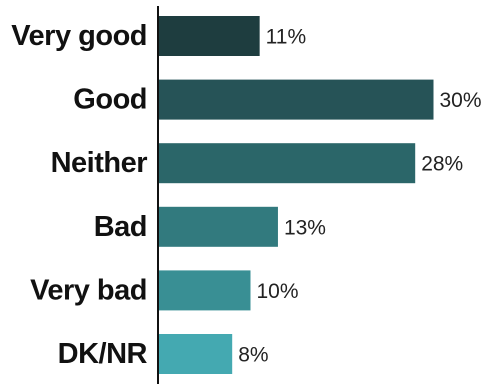 This screenshot has width=492, height=384. Describe the element at coordinates (196, 354) in the screenshot. I see `bar-dk-nr` at that location.